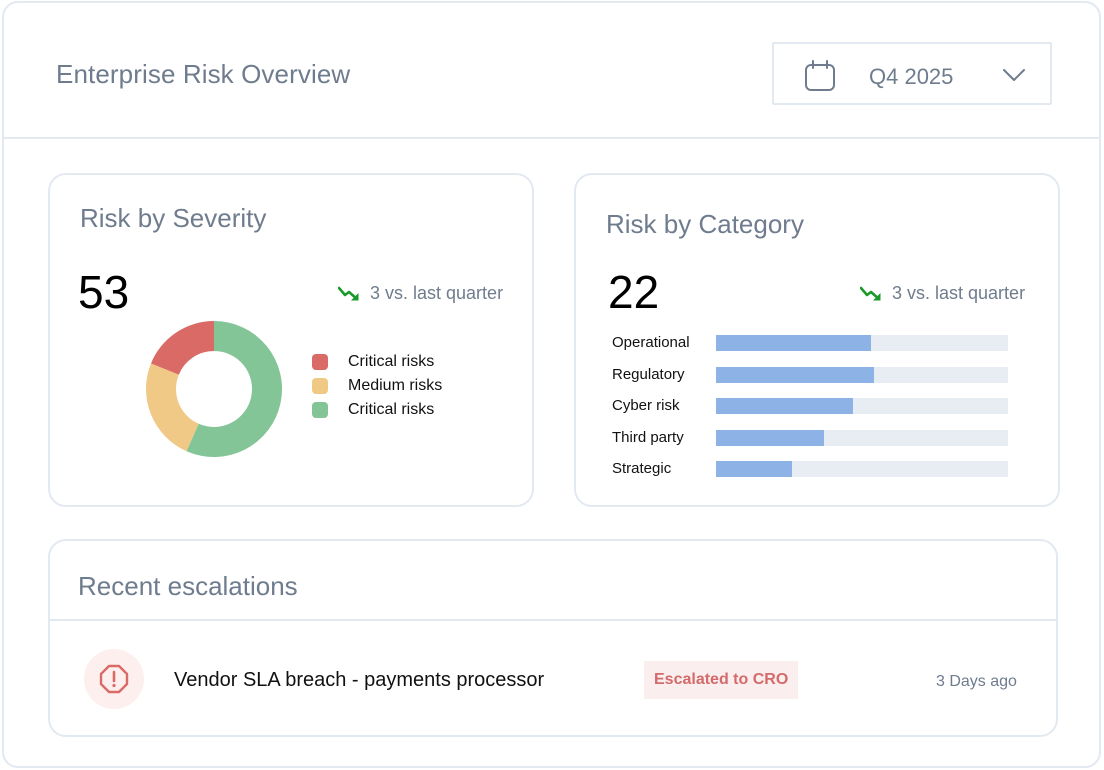  I want to click on category-trend: 3 vs. last quarter, so click(942, 293).